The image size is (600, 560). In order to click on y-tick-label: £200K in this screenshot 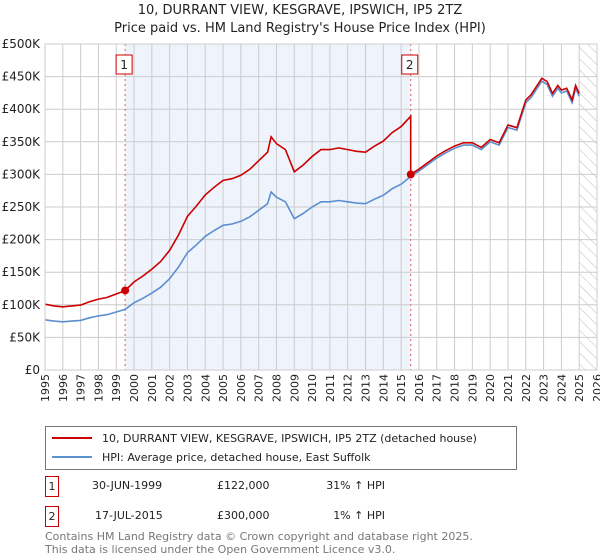, I will do `click(22, 240)`.